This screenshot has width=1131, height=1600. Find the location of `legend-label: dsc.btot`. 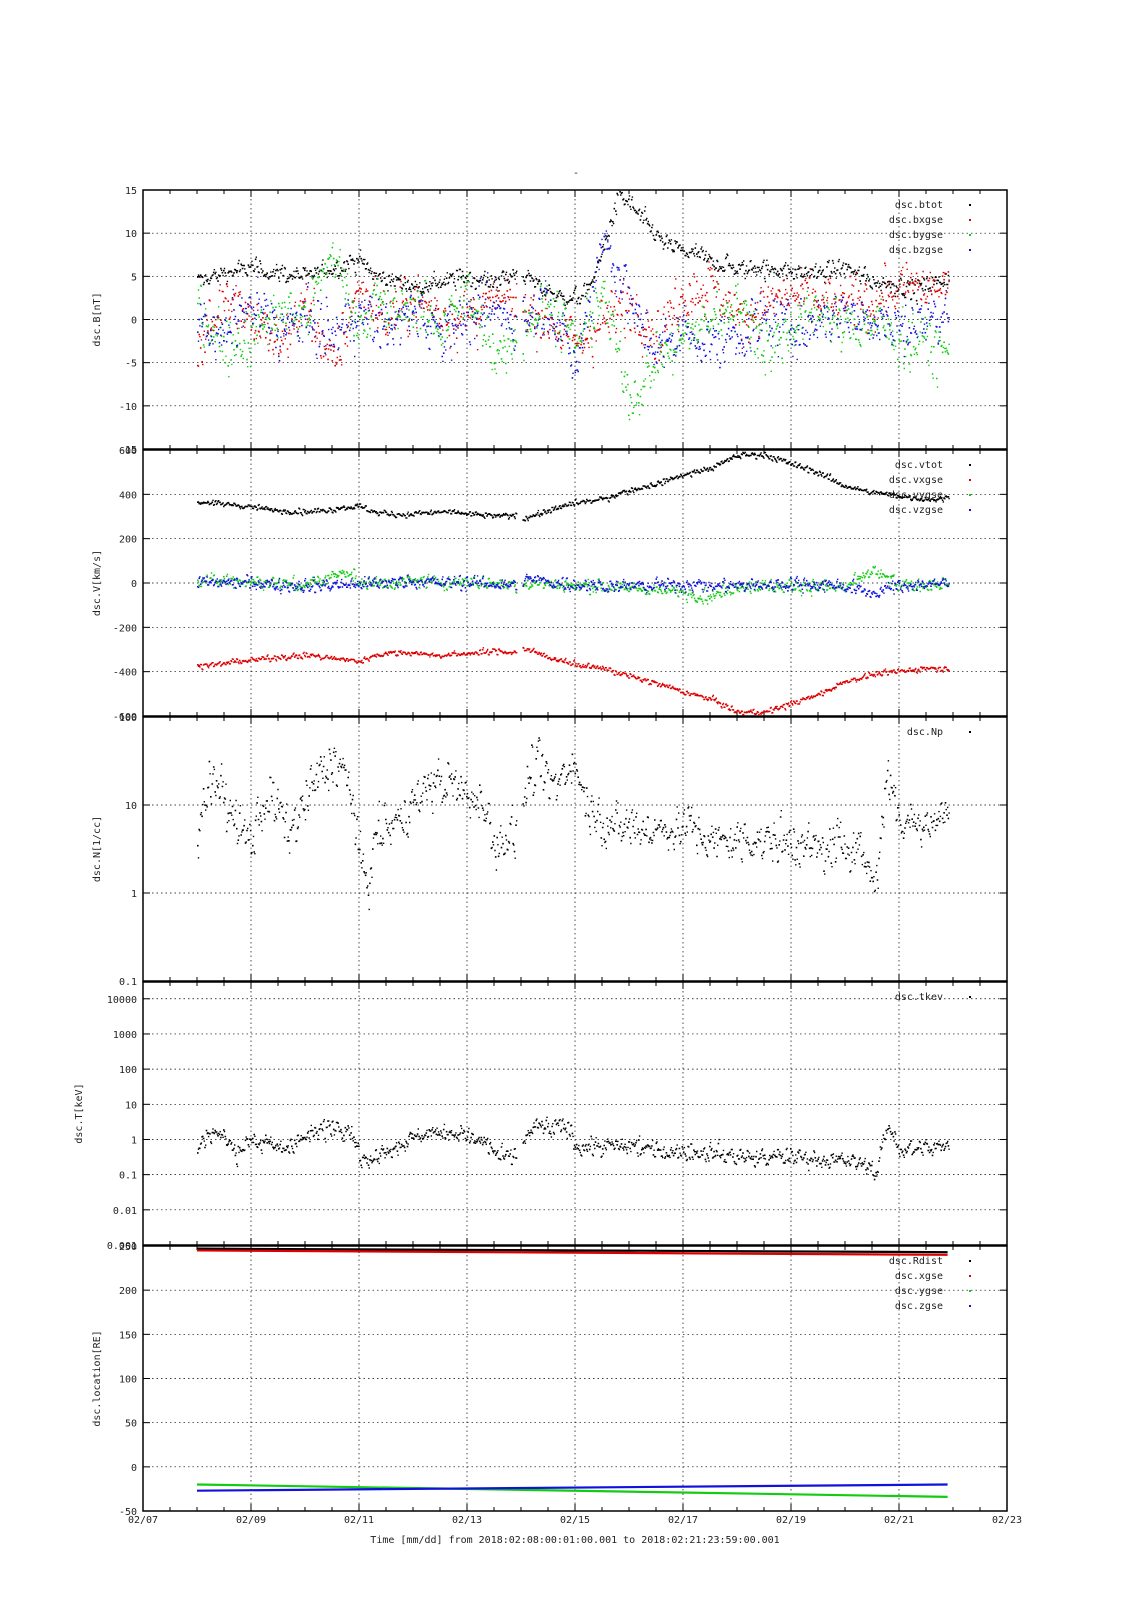

legend-label: dsc.btot is located at coordinates (919, 205).